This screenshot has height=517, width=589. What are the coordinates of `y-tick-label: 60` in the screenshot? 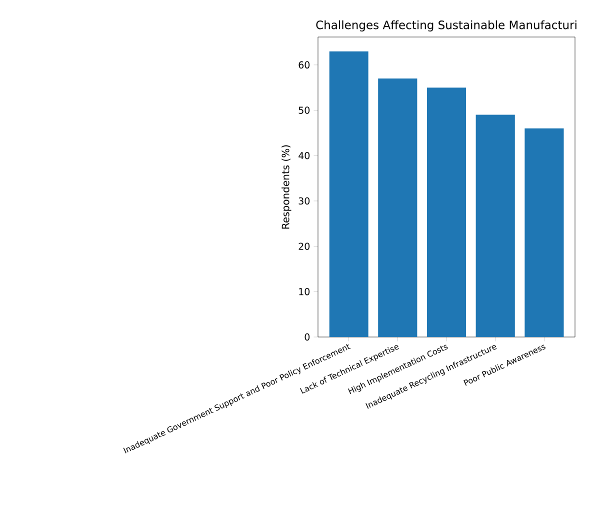 It's located at (304, 64).